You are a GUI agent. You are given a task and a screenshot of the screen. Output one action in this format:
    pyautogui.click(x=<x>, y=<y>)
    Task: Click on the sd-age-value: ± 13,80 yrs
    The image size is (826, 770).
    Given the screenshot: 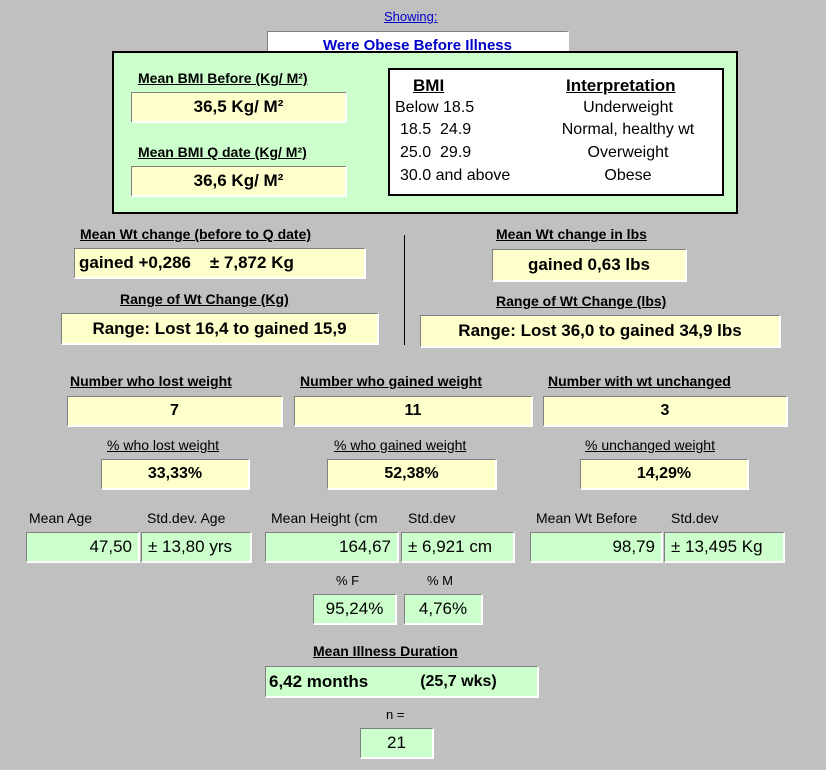 What is the action you would take?
    pyautogui.click(x=196, y=547)
    